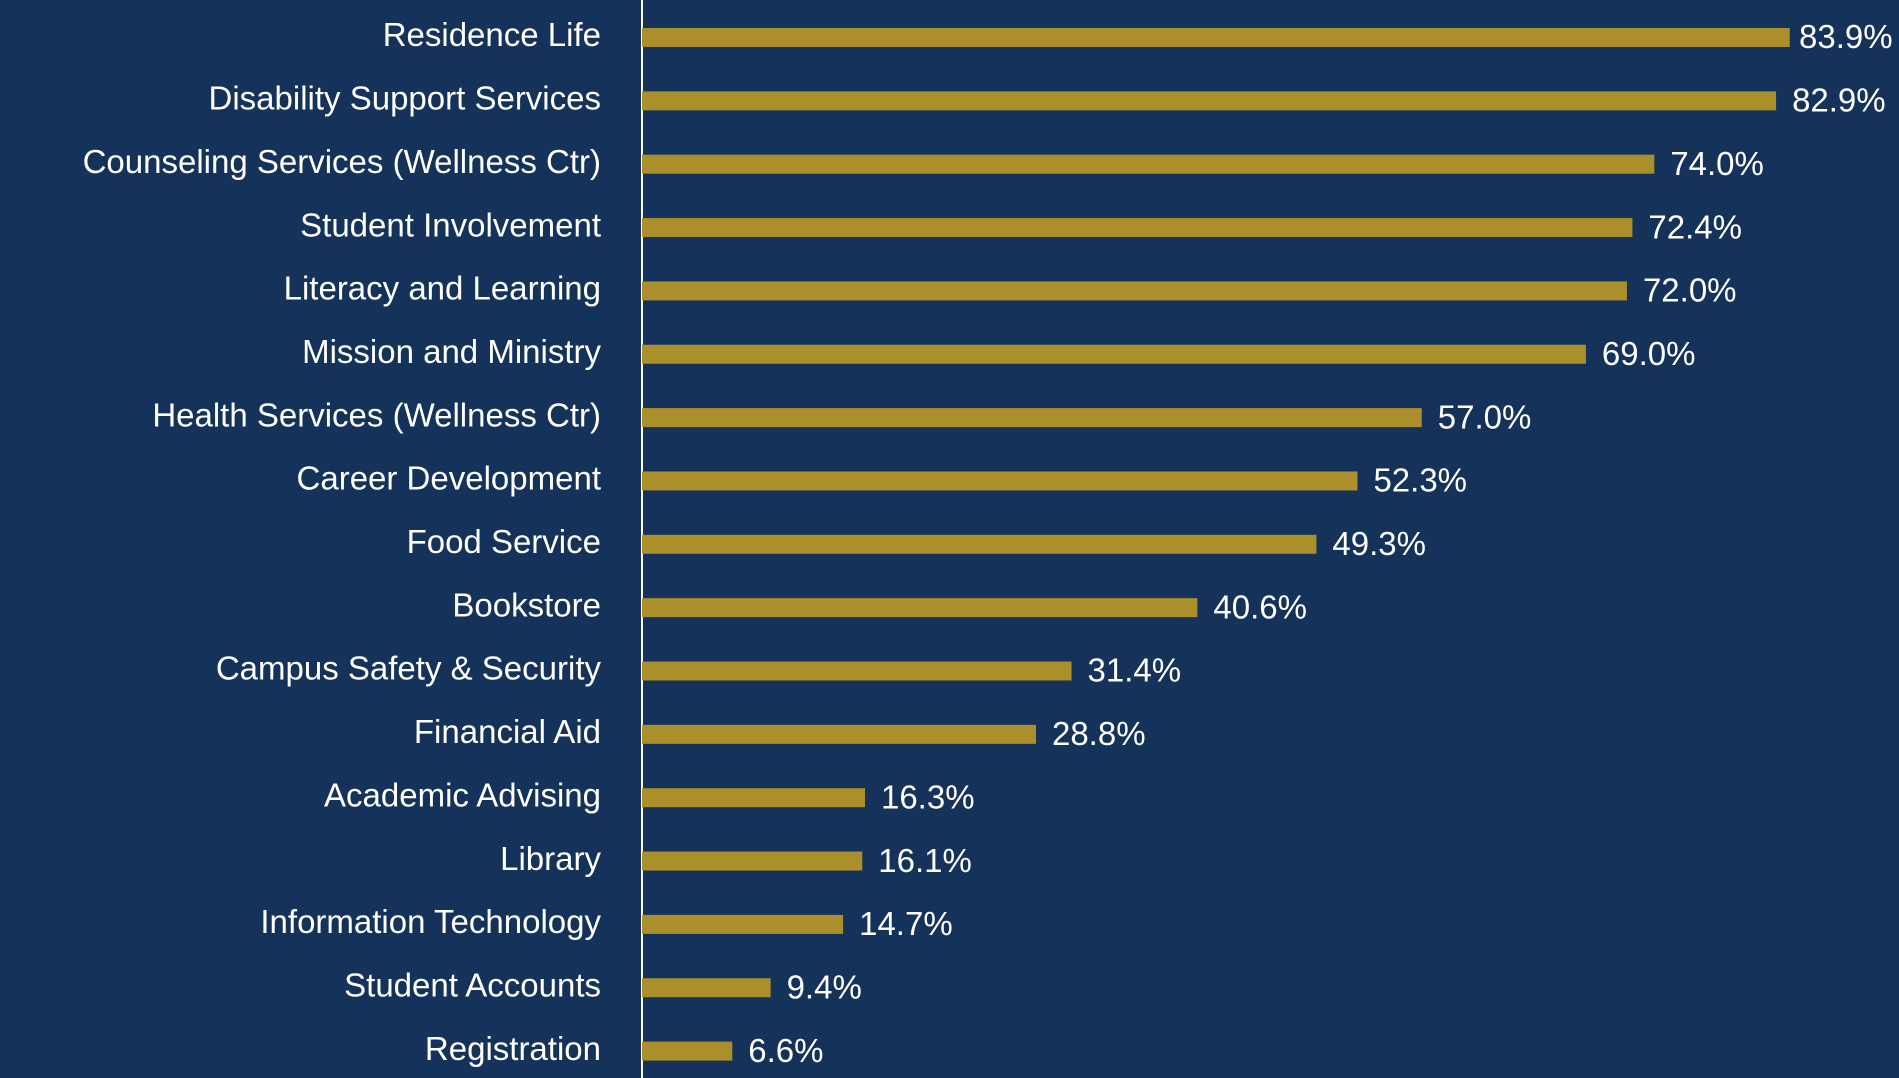 The width and height of the screenshot is (1899, 1078). Describe the element at coordinates (409, 668) in the screenshot. I see `category-label: Campus Safety & Security` at that location.